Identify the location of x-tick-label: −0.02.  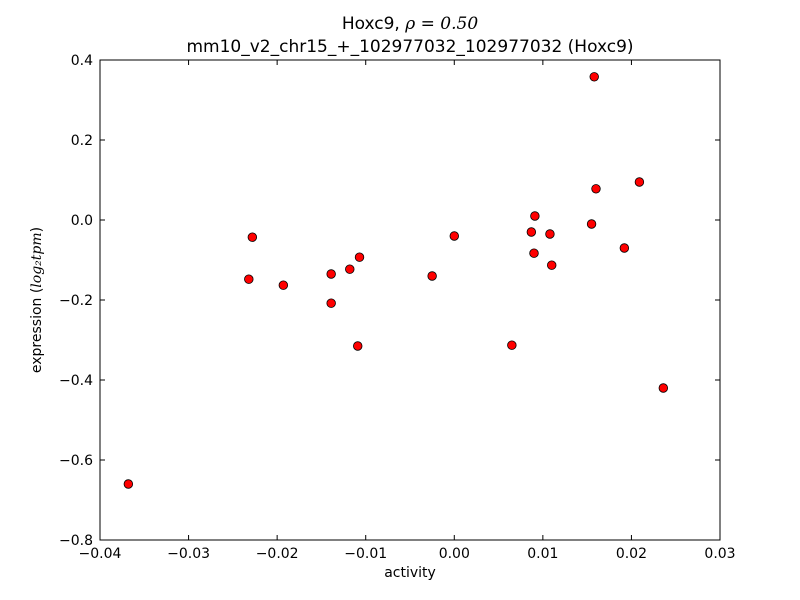
(277, 554).